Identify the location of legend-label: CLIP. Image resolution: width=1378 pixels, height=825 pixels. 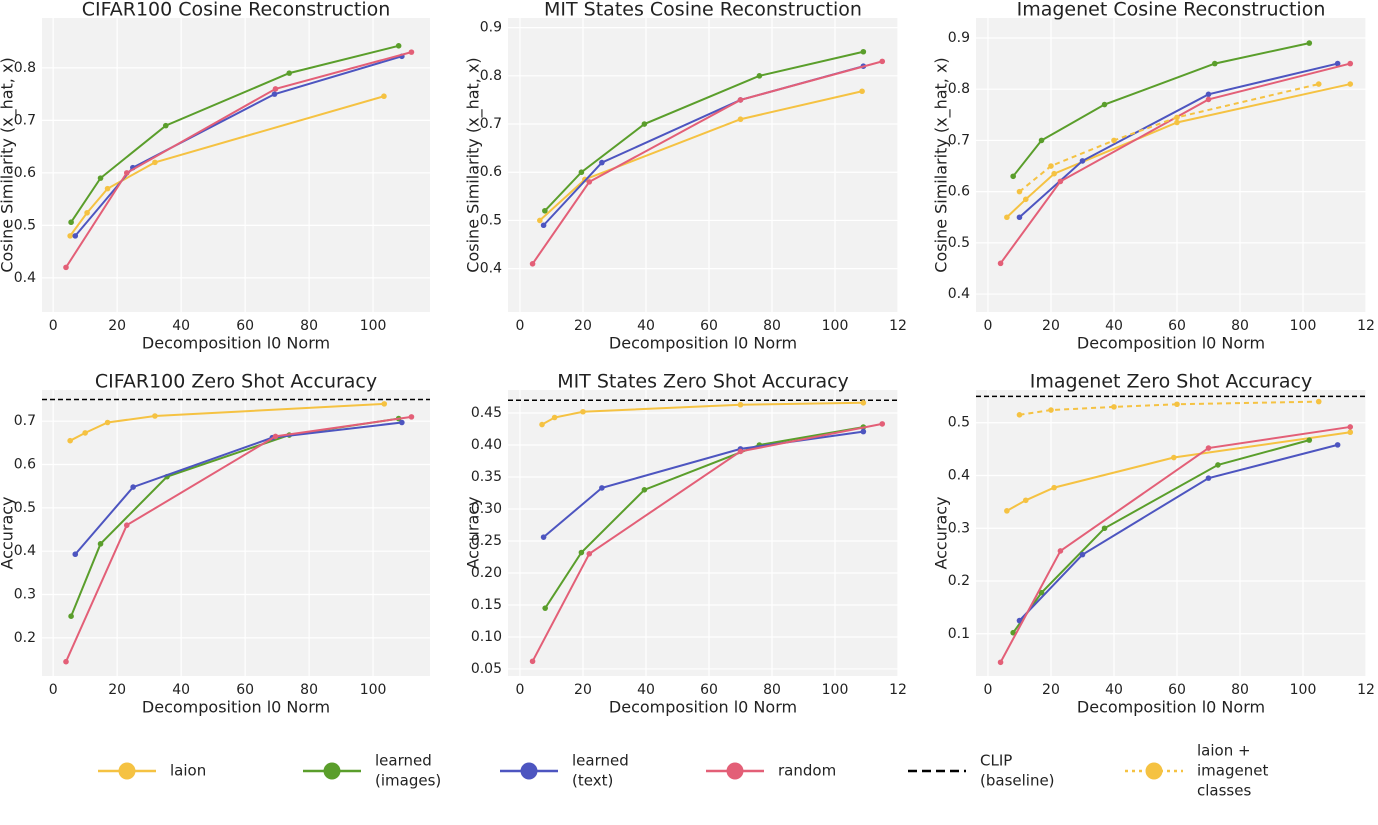
(996, 761).